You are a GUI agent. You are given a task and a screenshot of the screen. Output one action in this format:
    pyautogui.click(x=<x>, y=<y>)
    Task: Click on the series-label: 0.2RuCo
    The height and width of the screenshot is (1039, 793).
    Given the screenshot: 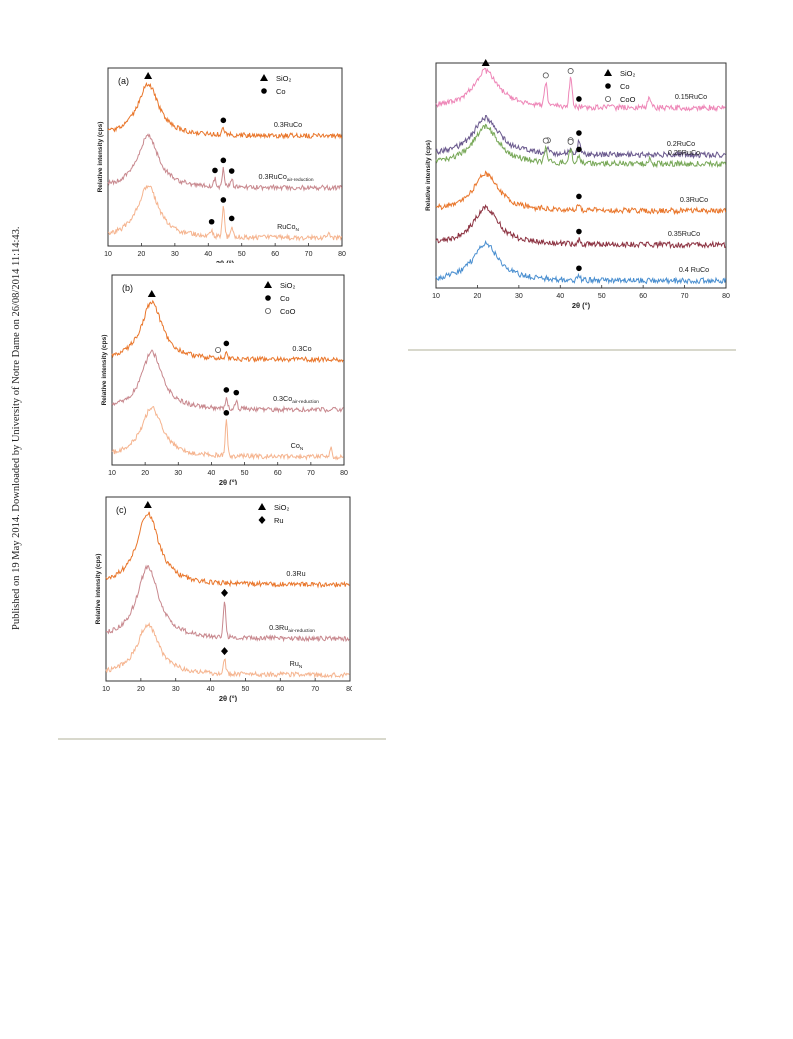 What is the action you would take?
    pyautogui.click(x=681, y=143)
    